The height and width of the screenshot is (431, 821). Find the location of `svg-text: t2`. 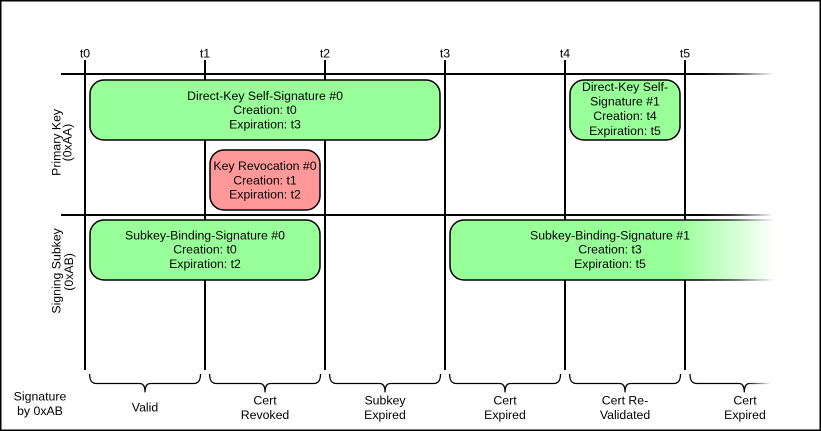

svg-text: t2 is located at coordinates (325, 54).